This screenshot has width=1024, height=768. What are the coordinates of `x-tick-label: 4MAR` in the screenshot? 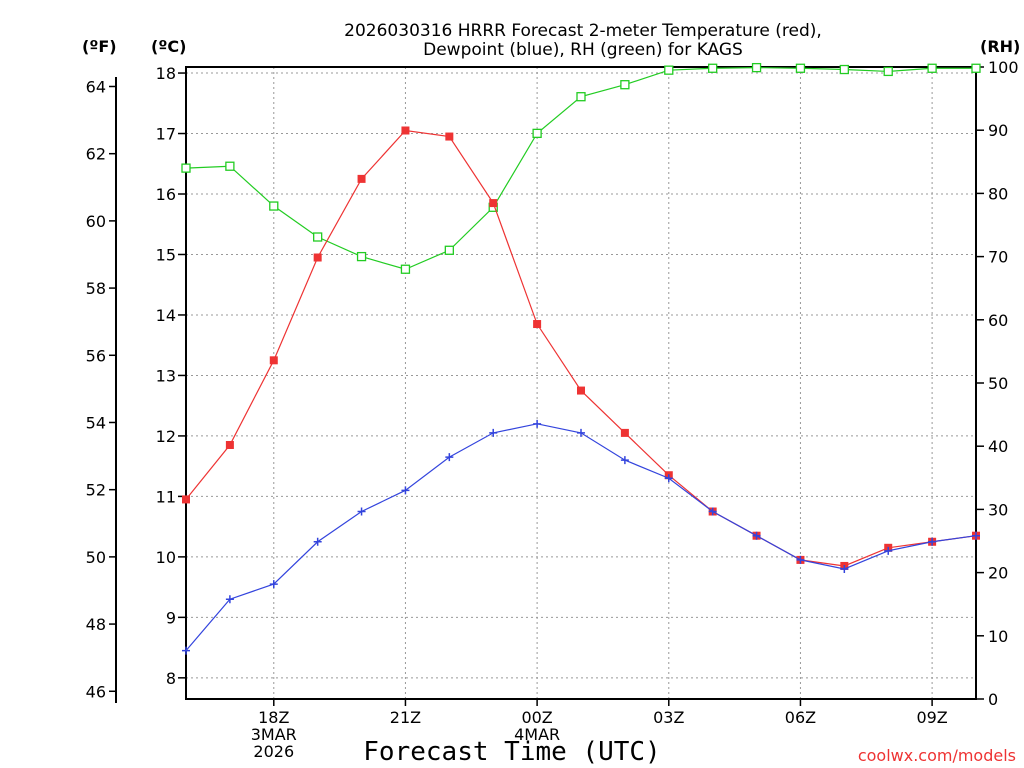 It's located at (537, 734).